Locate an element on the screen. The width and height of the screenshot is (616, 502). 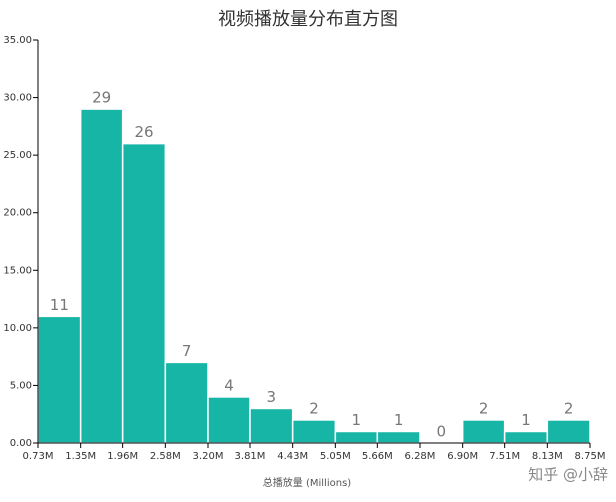
x-tick-label: 5.05M is located at coordinates (335, 456).